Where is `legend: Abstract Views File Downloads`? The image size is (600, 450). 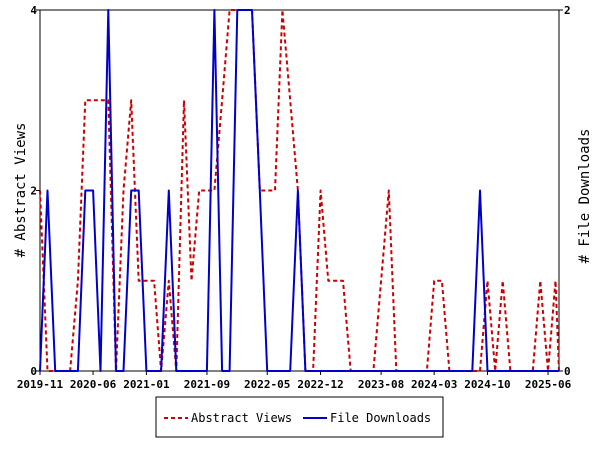
legend: Abstract Views File Downloads is located at coordinates (299, 417).